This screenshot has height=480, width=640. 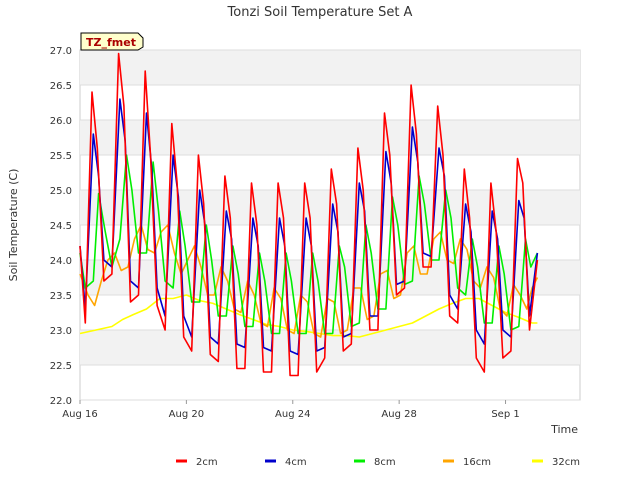 I want to click on x-tick-label: Aug 24, so click(x=292, y=414).